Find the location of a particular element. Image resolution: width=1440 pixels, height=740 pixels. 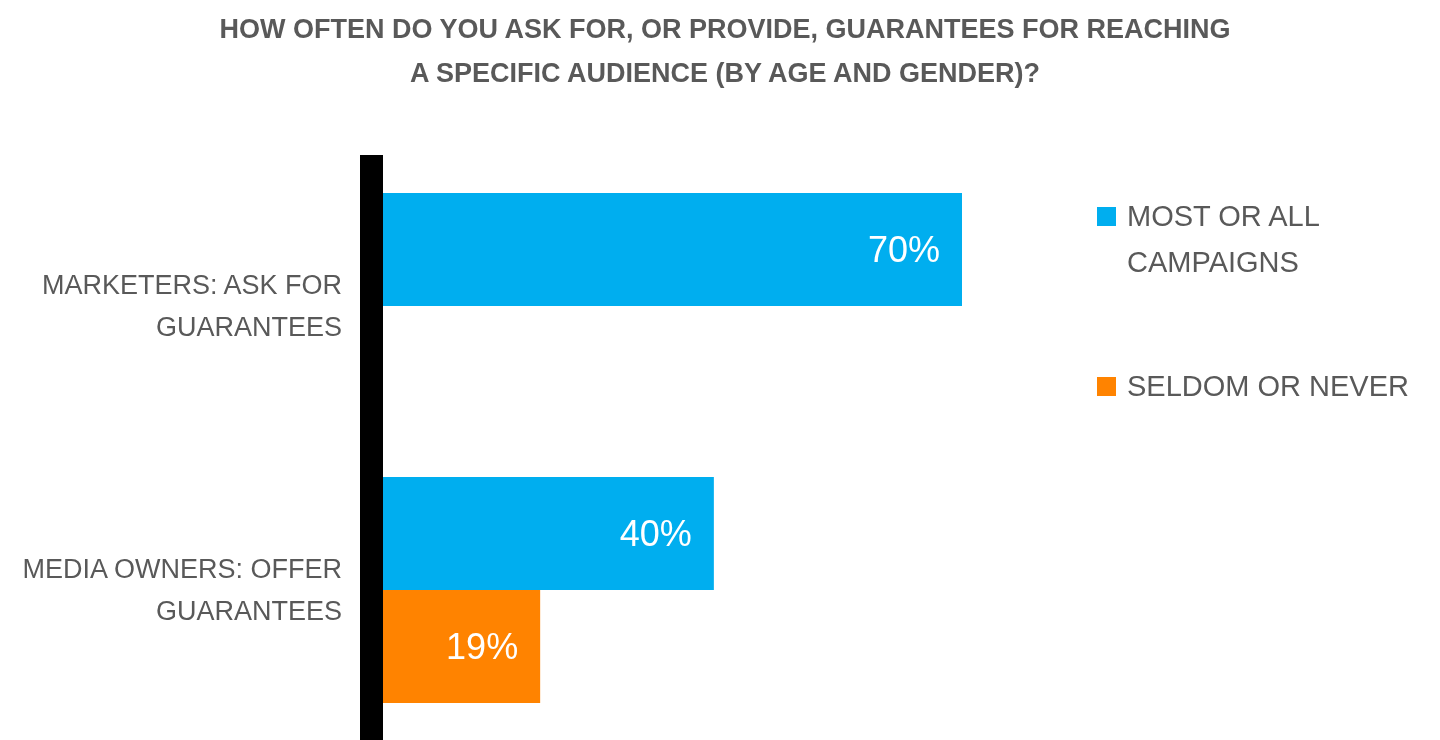

y-tick-label: MARKETERS: ASK FOR GUARANTEES is located at coordinates (191, 306).